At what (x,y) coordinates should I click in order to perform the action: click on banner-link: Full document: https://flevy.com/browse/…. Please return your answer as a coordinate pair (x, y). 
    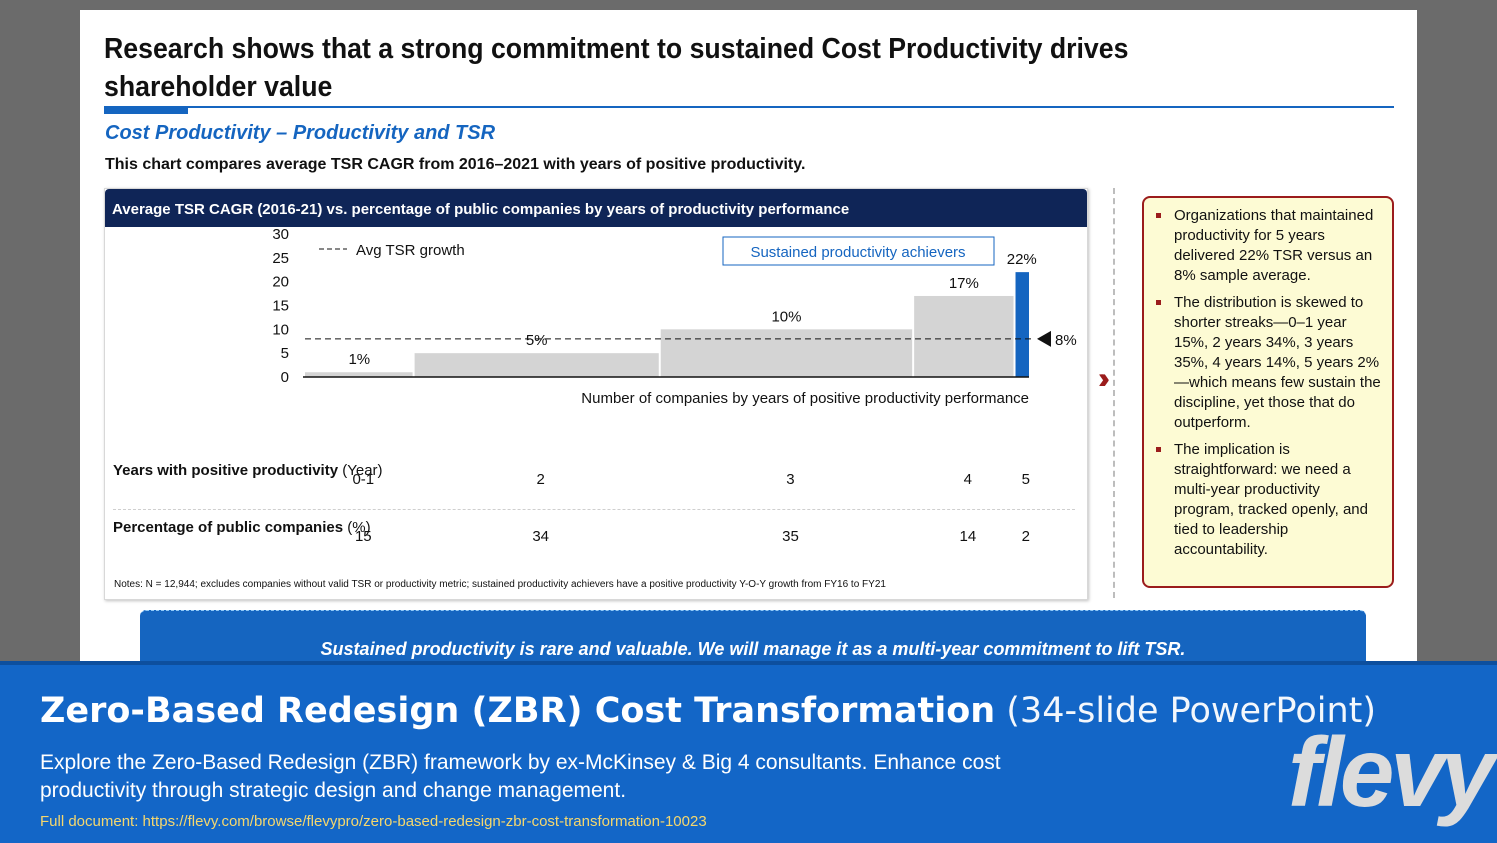
    Looking at the image, I should click on (373, 821).